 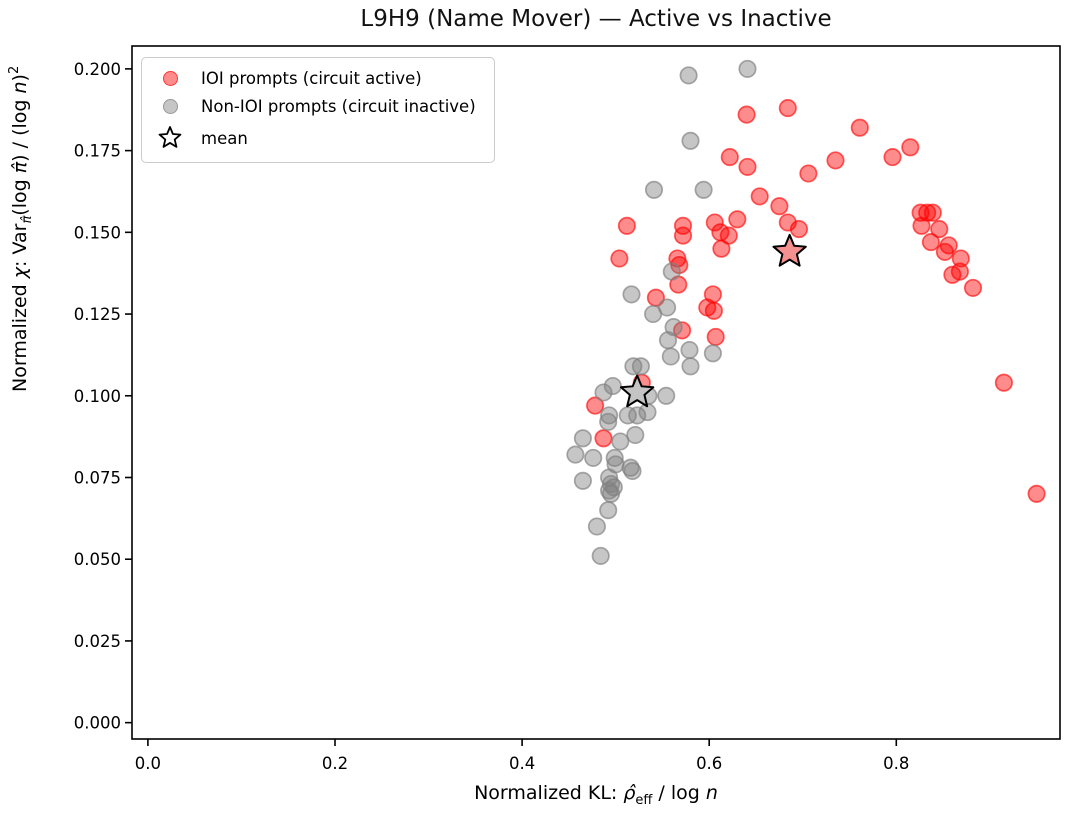 I want to click on mean-star-non-ioi, so click(x=637, y=391).